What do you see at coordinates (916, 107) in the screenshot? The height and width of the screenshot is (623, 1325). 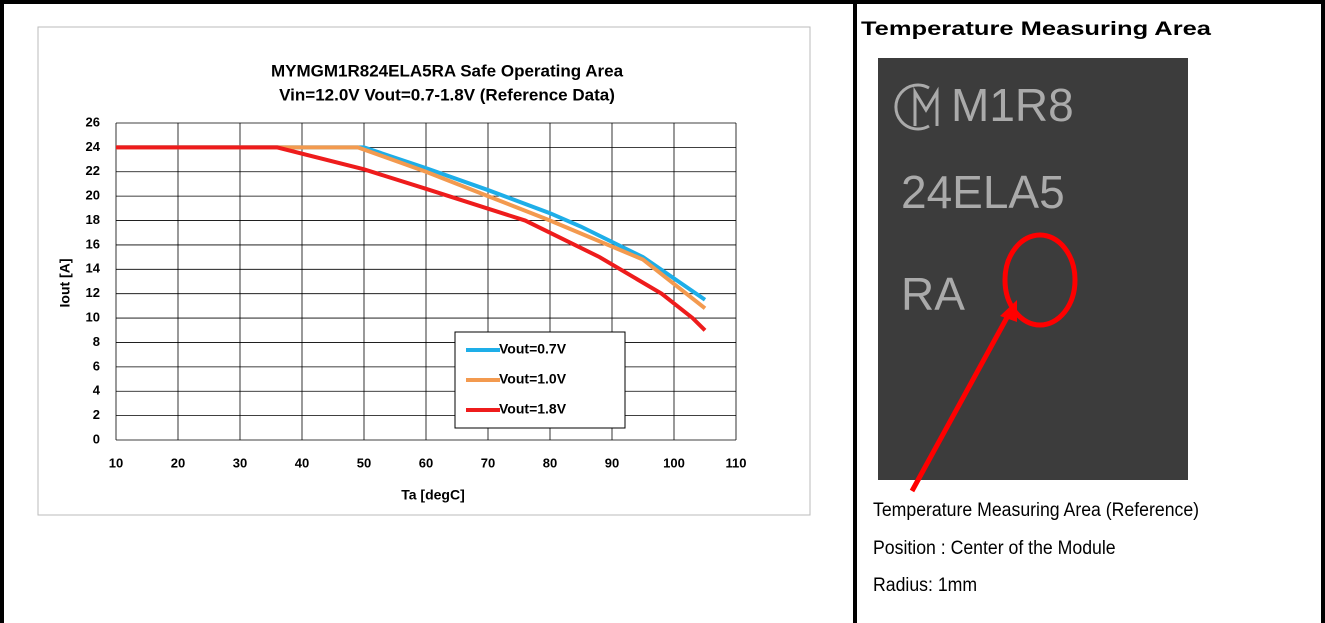 I see `logo-icon` at bounding box center [916, 107].